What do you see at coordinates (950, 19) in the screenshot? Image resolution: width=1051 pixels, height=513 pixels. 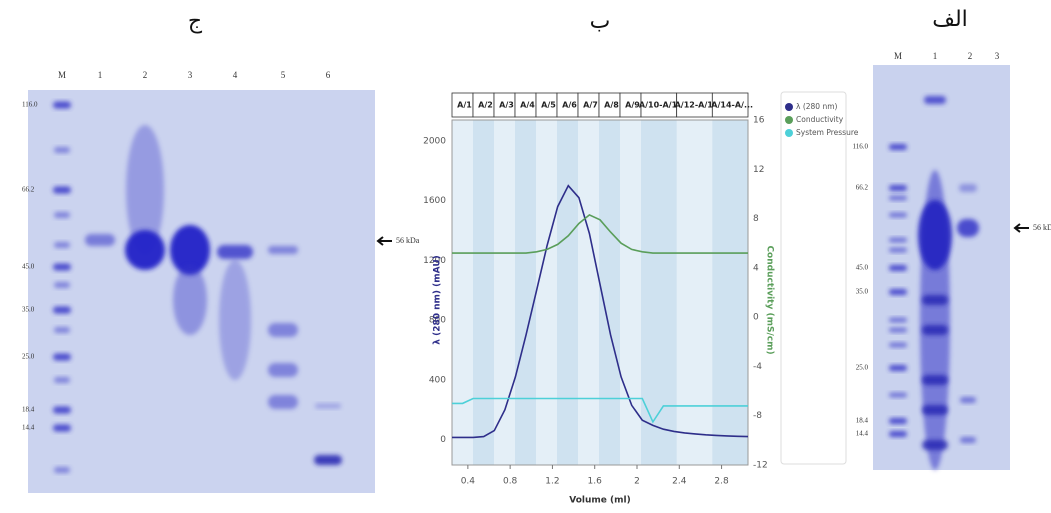 I see `panel-label: الف` at bounding box center [950, 19].